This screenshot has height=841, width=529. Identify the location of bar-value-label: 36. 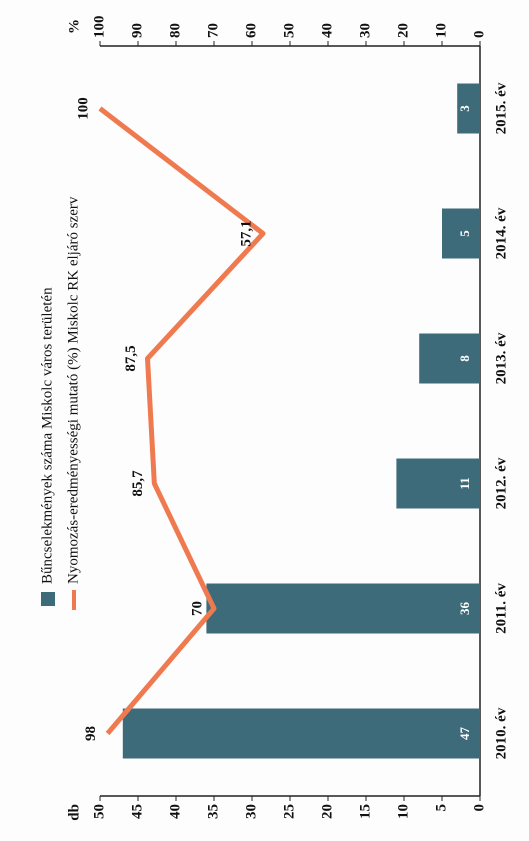
(464, 609).